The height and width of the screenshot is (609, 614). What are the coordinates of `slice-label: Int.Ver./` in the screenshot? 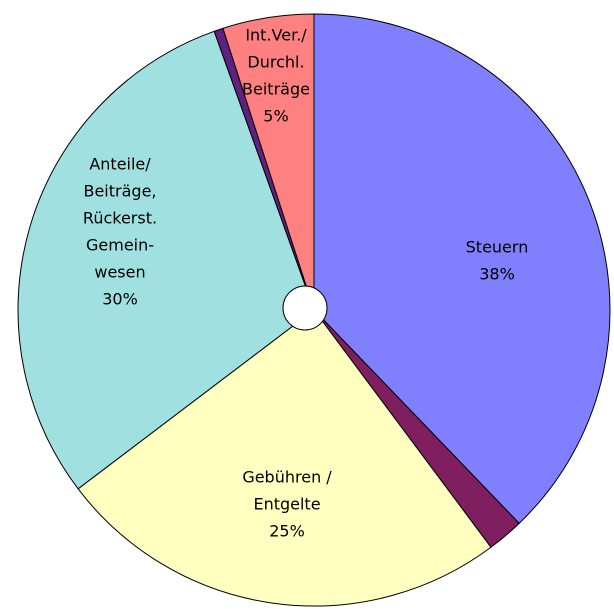 It's located at (276, 35).